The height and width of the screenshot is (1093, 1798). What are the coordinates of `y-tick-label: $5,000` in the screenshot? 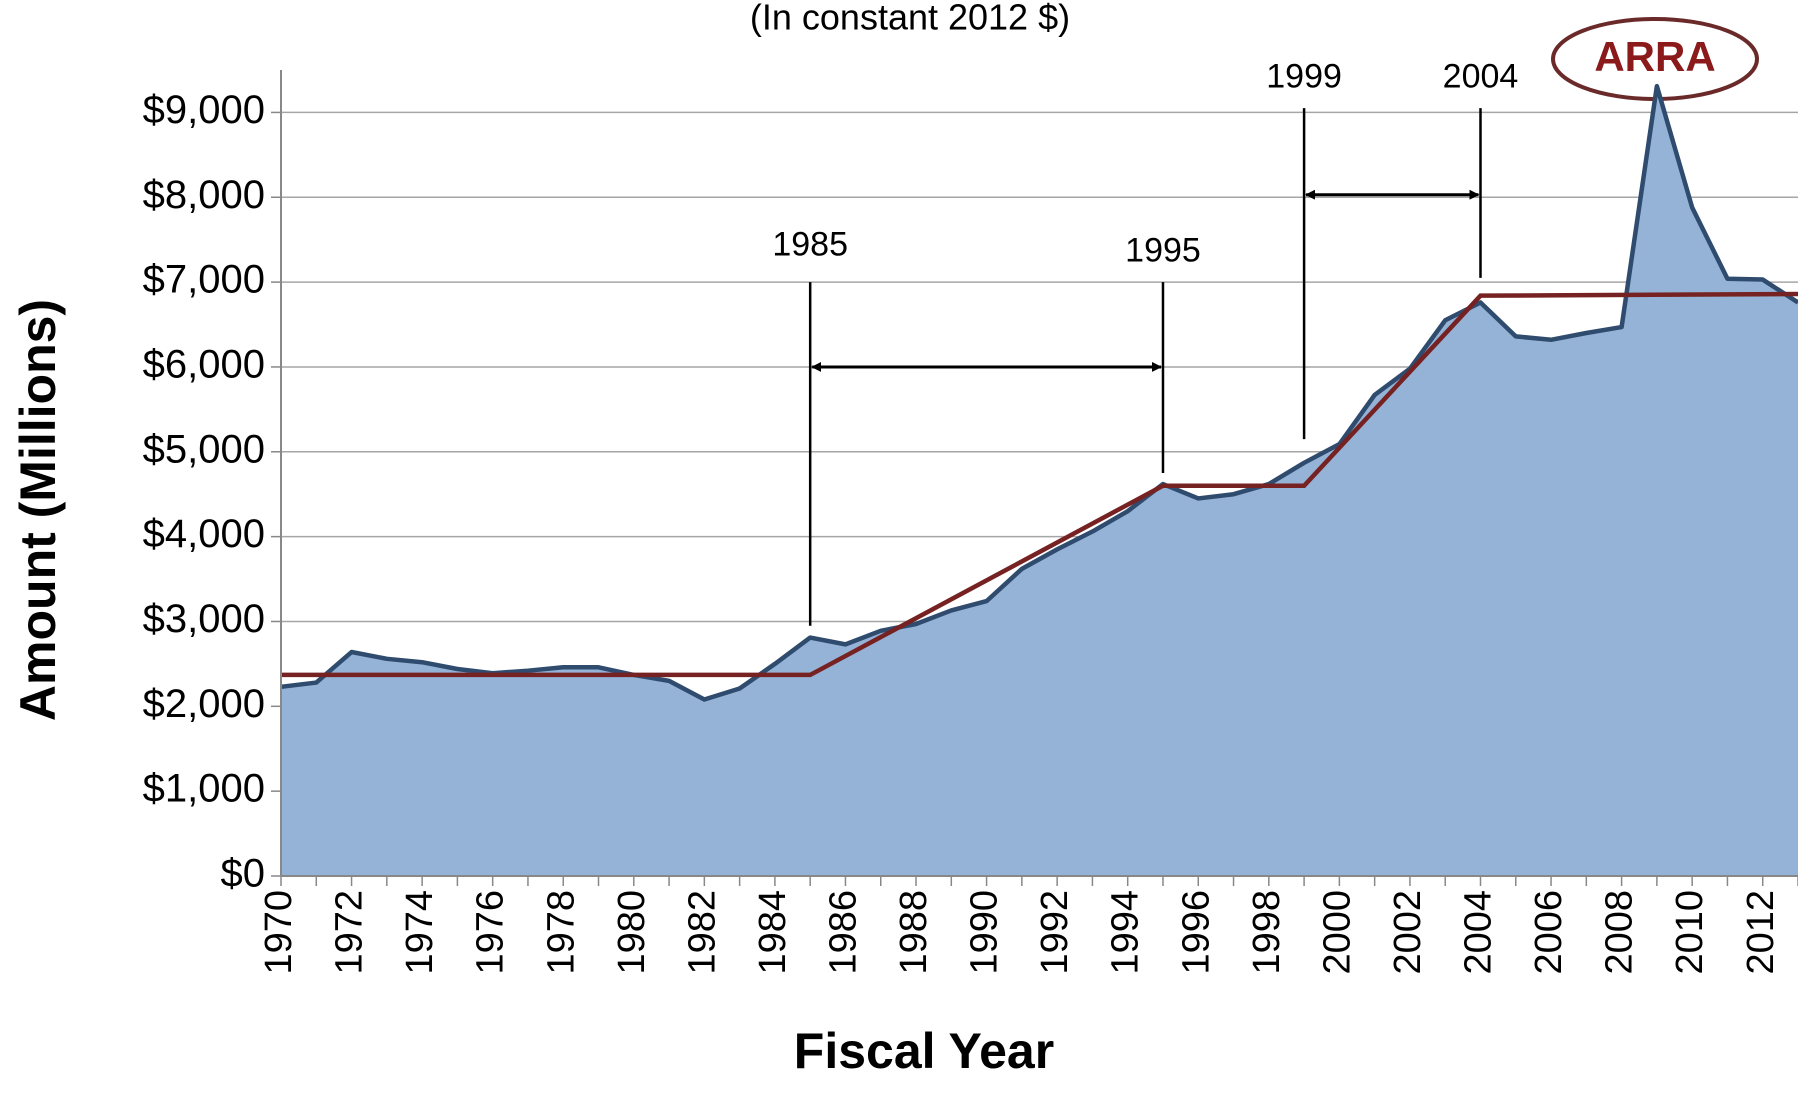 It's located at (204, 449).